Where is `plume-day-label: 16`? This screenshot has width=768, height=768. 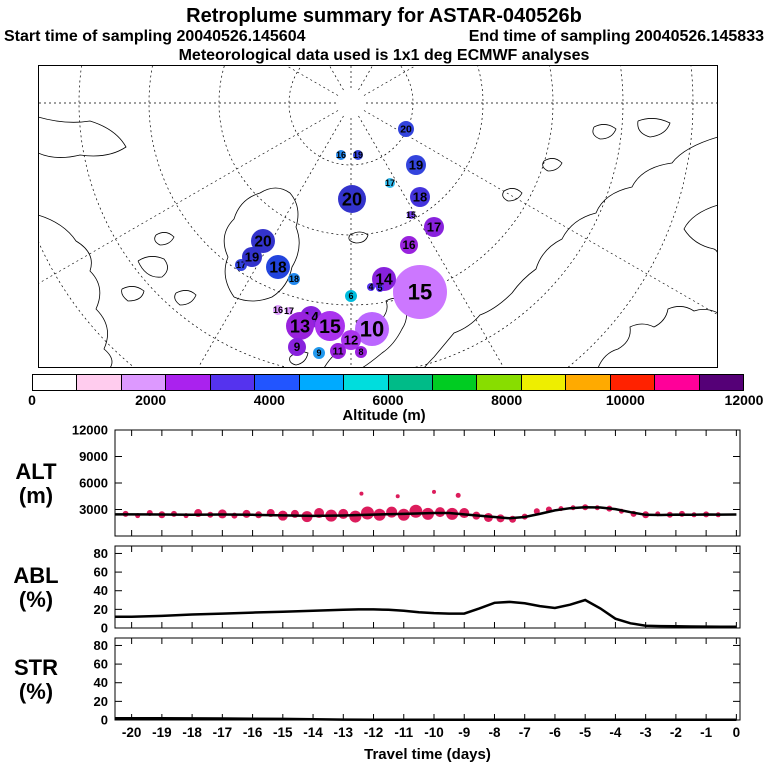
plume-day-label: 16 is located at coordinates (409, 245).